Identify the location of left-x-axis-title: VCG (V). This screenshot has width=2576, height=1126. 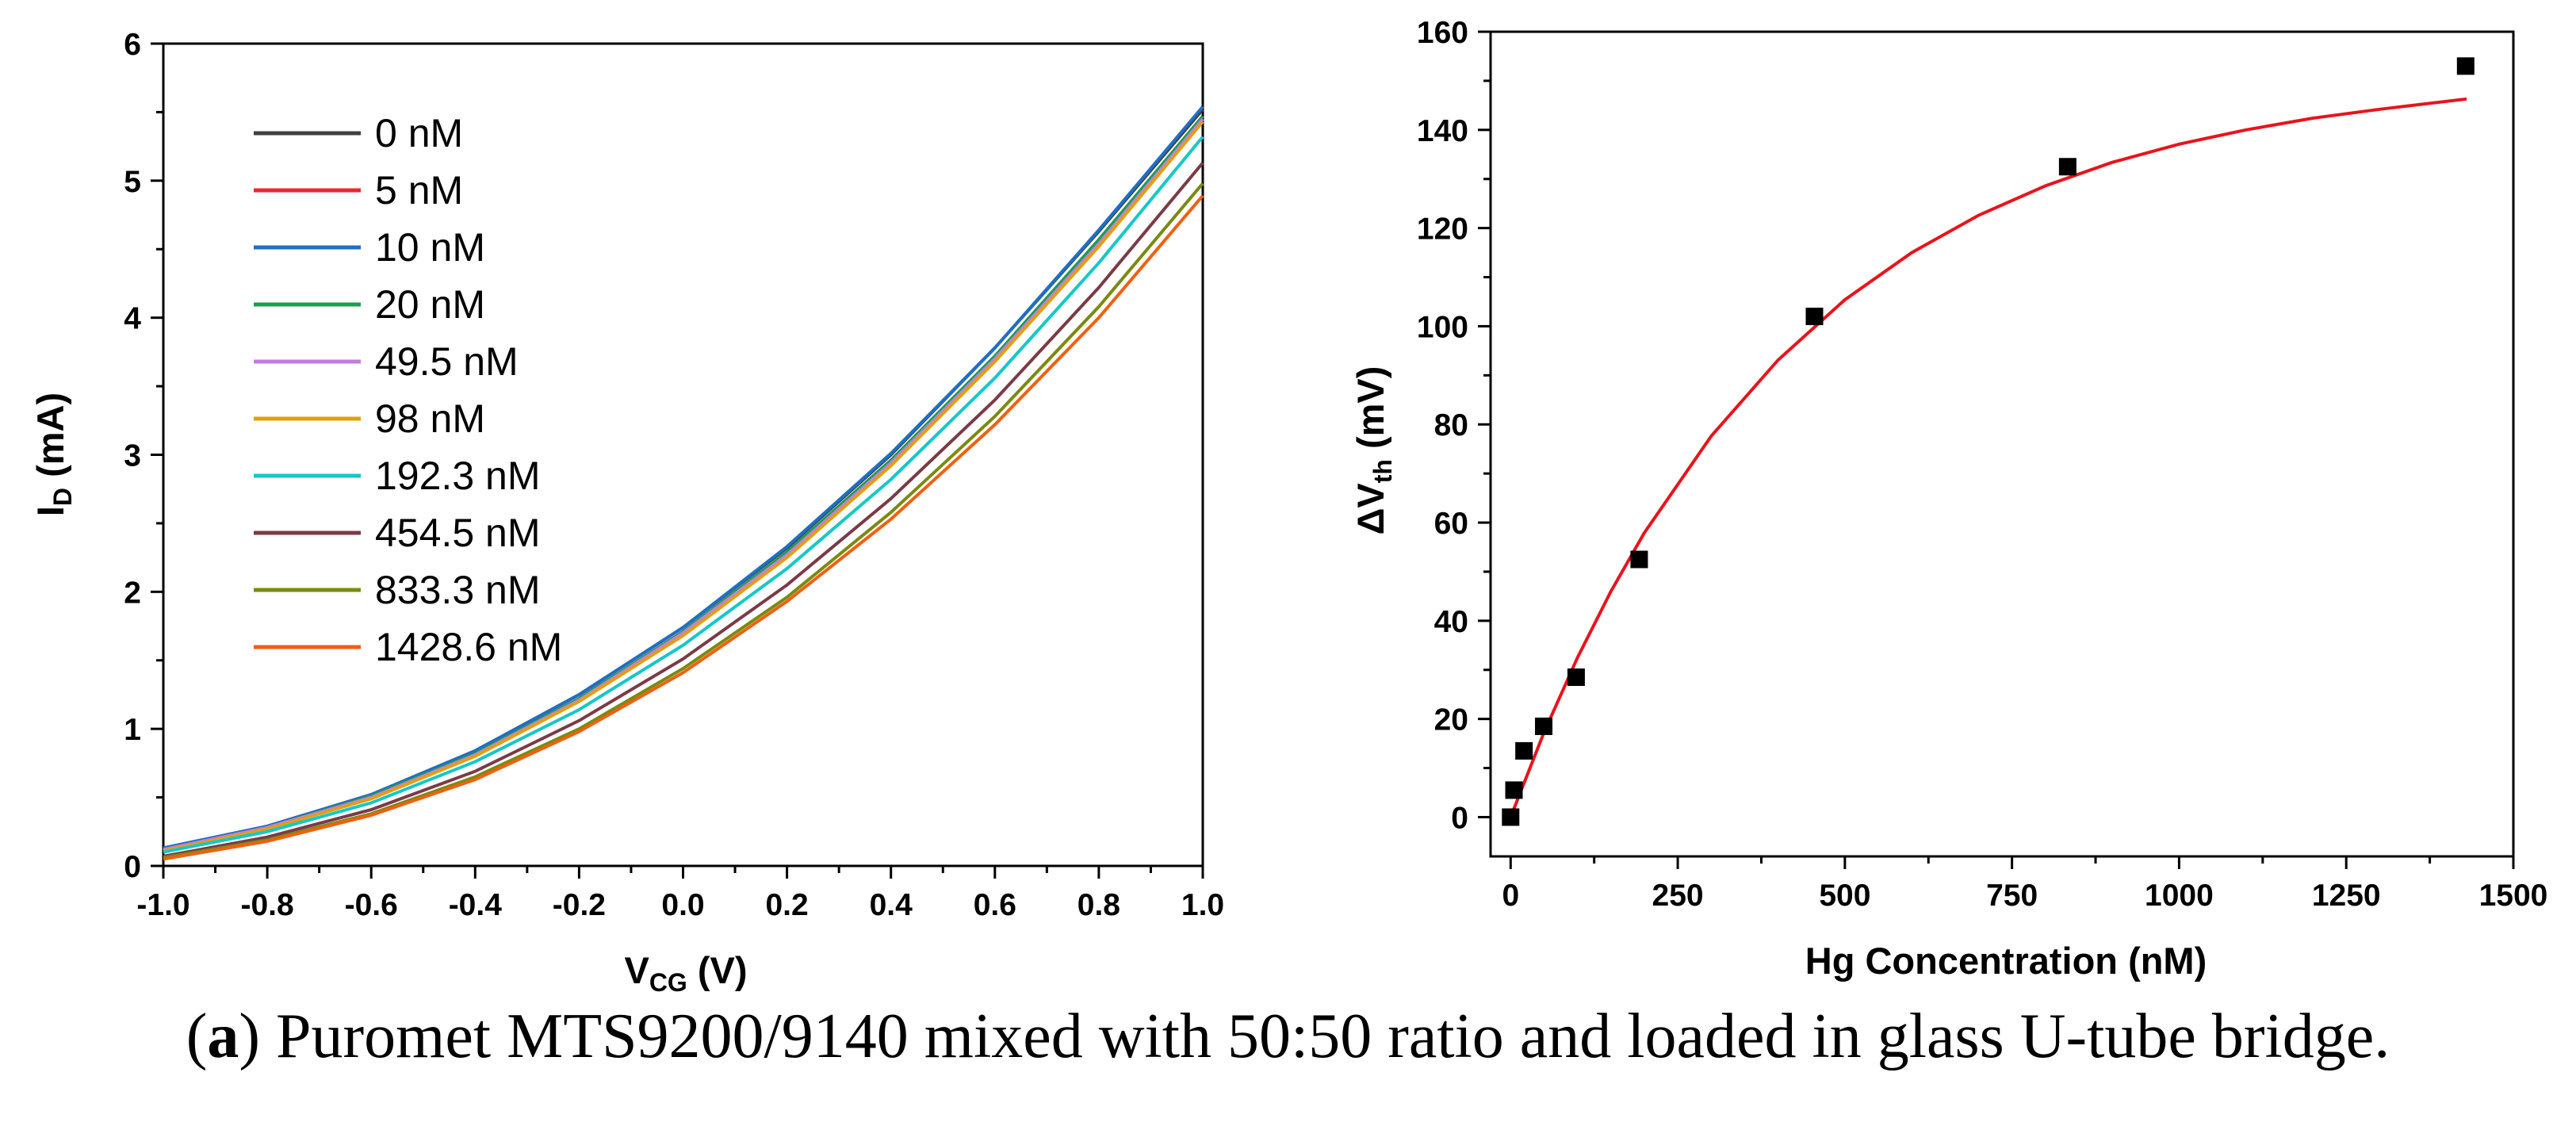
(685, 973).